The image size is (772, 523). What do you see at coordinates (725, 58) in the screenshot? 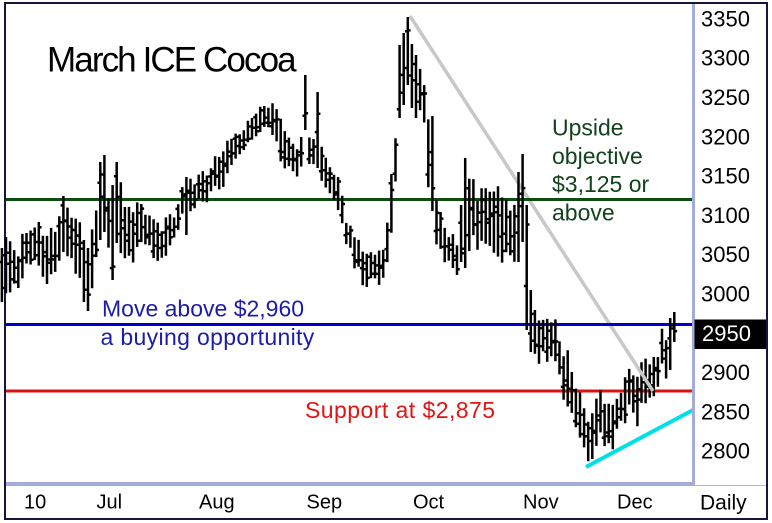
I see `svg-text: 3300` at bounding box center [725, 58].